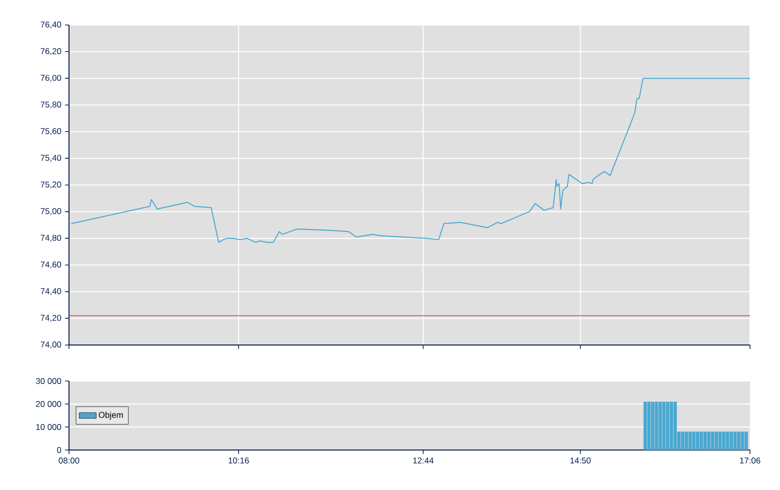 The width and height of the screenshot is (780, 490). I want to click on y-tick-label: 10 000, so click(49, 427).